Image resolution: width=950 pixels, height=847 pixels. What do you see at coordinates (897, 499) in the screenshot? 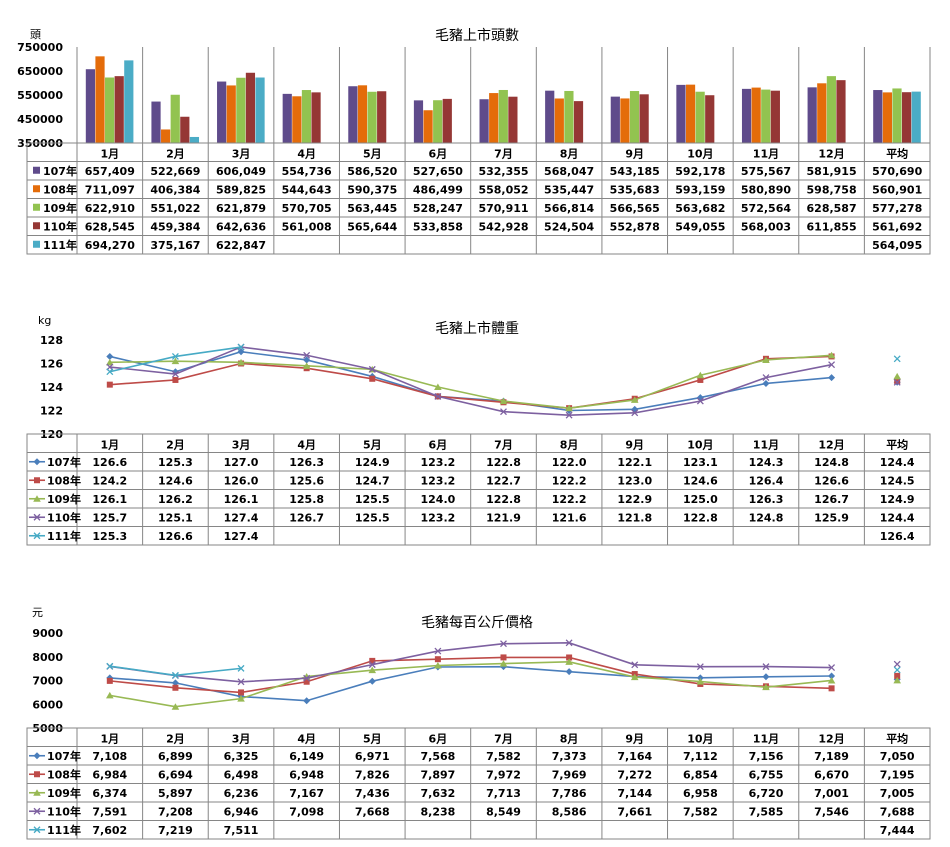
I see `table-cell: 124.9` at bounding box center [897, 499].